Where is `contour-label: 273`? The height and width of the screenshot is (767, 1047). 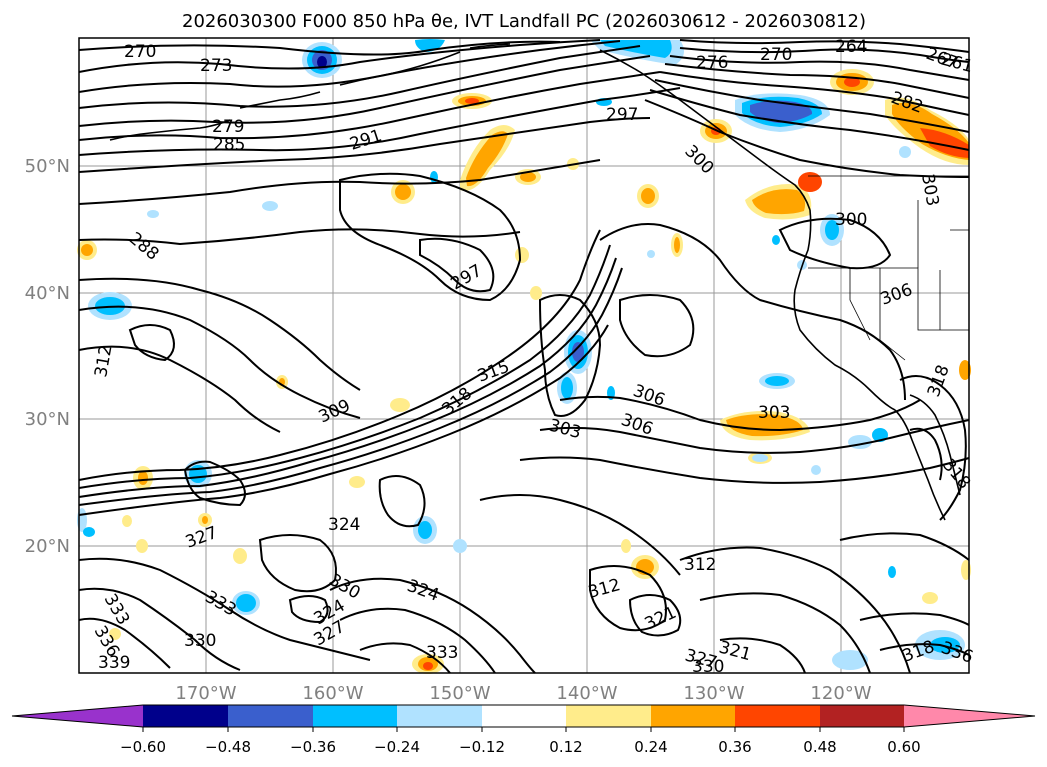 contour-label: 273 is located at coordinates (216, 66).